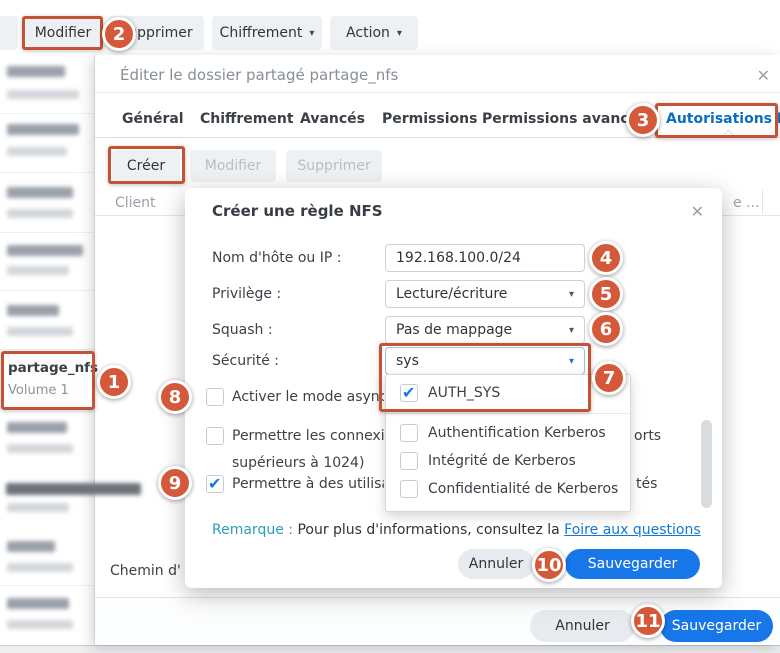 The image size is (780, 653). Describe the element at coordinates (485, 294) in the screenshot. I see `privilege-select: Lecture/écriture ▾` at that location.